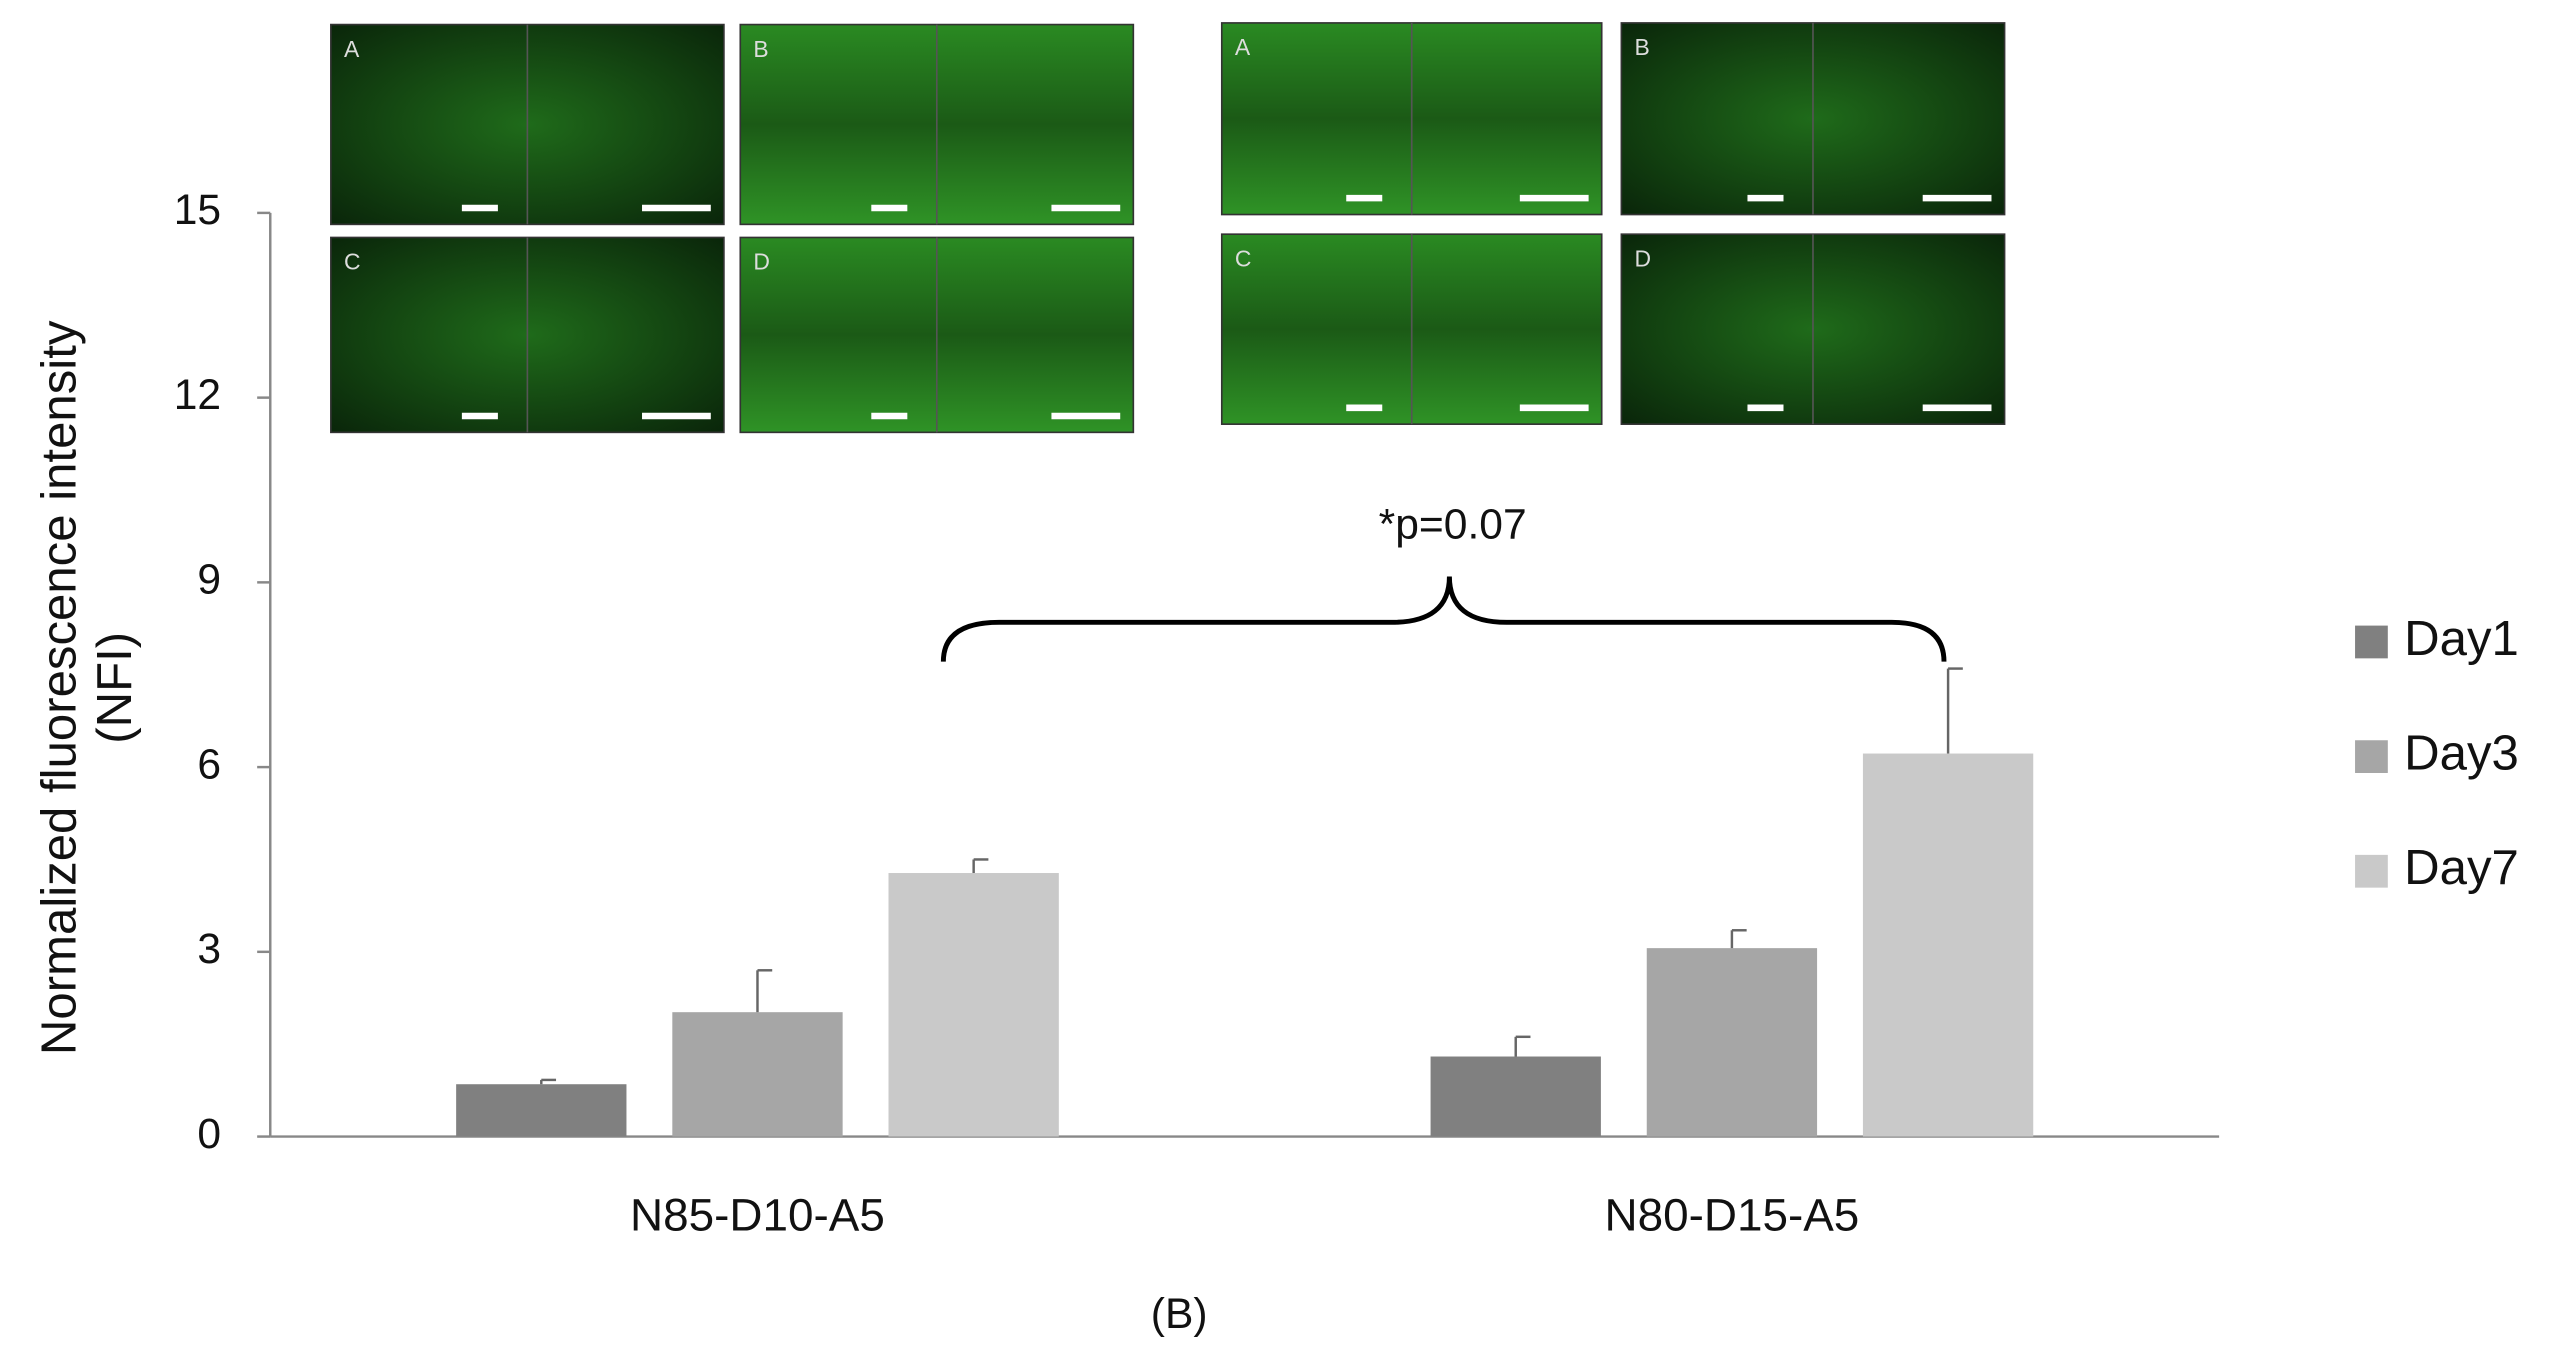 The image size is (2568, 1357). I want to click on legend-label: Day3, so click(2461, 754).